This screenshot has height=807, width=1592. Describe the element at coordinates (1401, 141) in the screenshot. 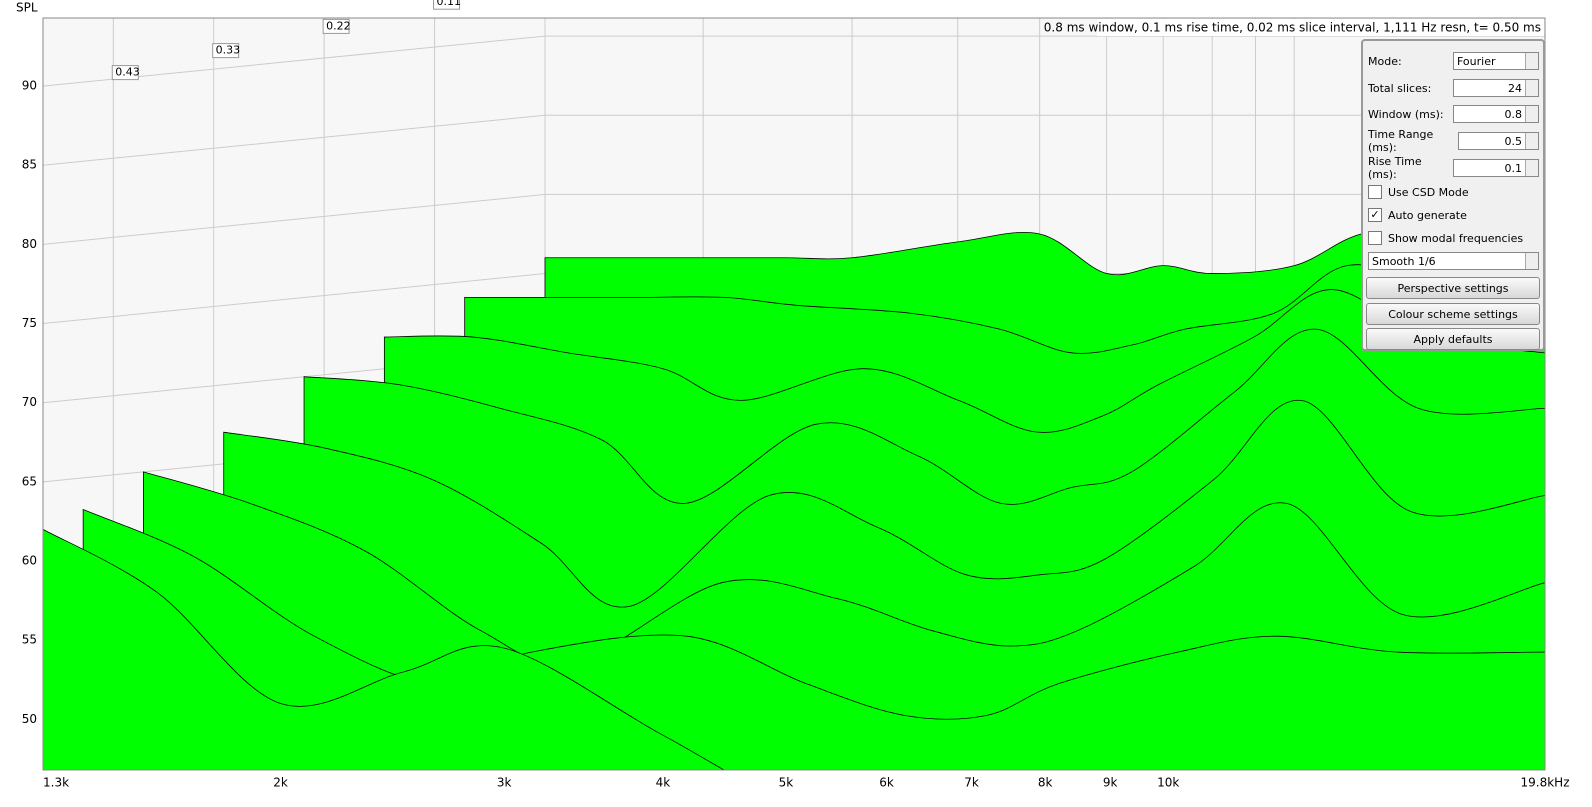

I see `label: Time Range (ms):` at that location.